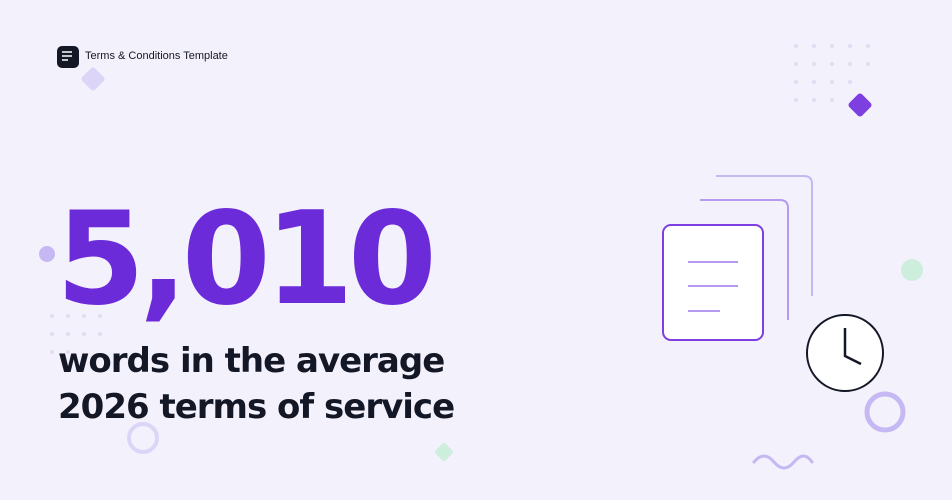 This screenshot has height=500, width=952. I want to click on stat-caption: words in the average, so click(251, 361).